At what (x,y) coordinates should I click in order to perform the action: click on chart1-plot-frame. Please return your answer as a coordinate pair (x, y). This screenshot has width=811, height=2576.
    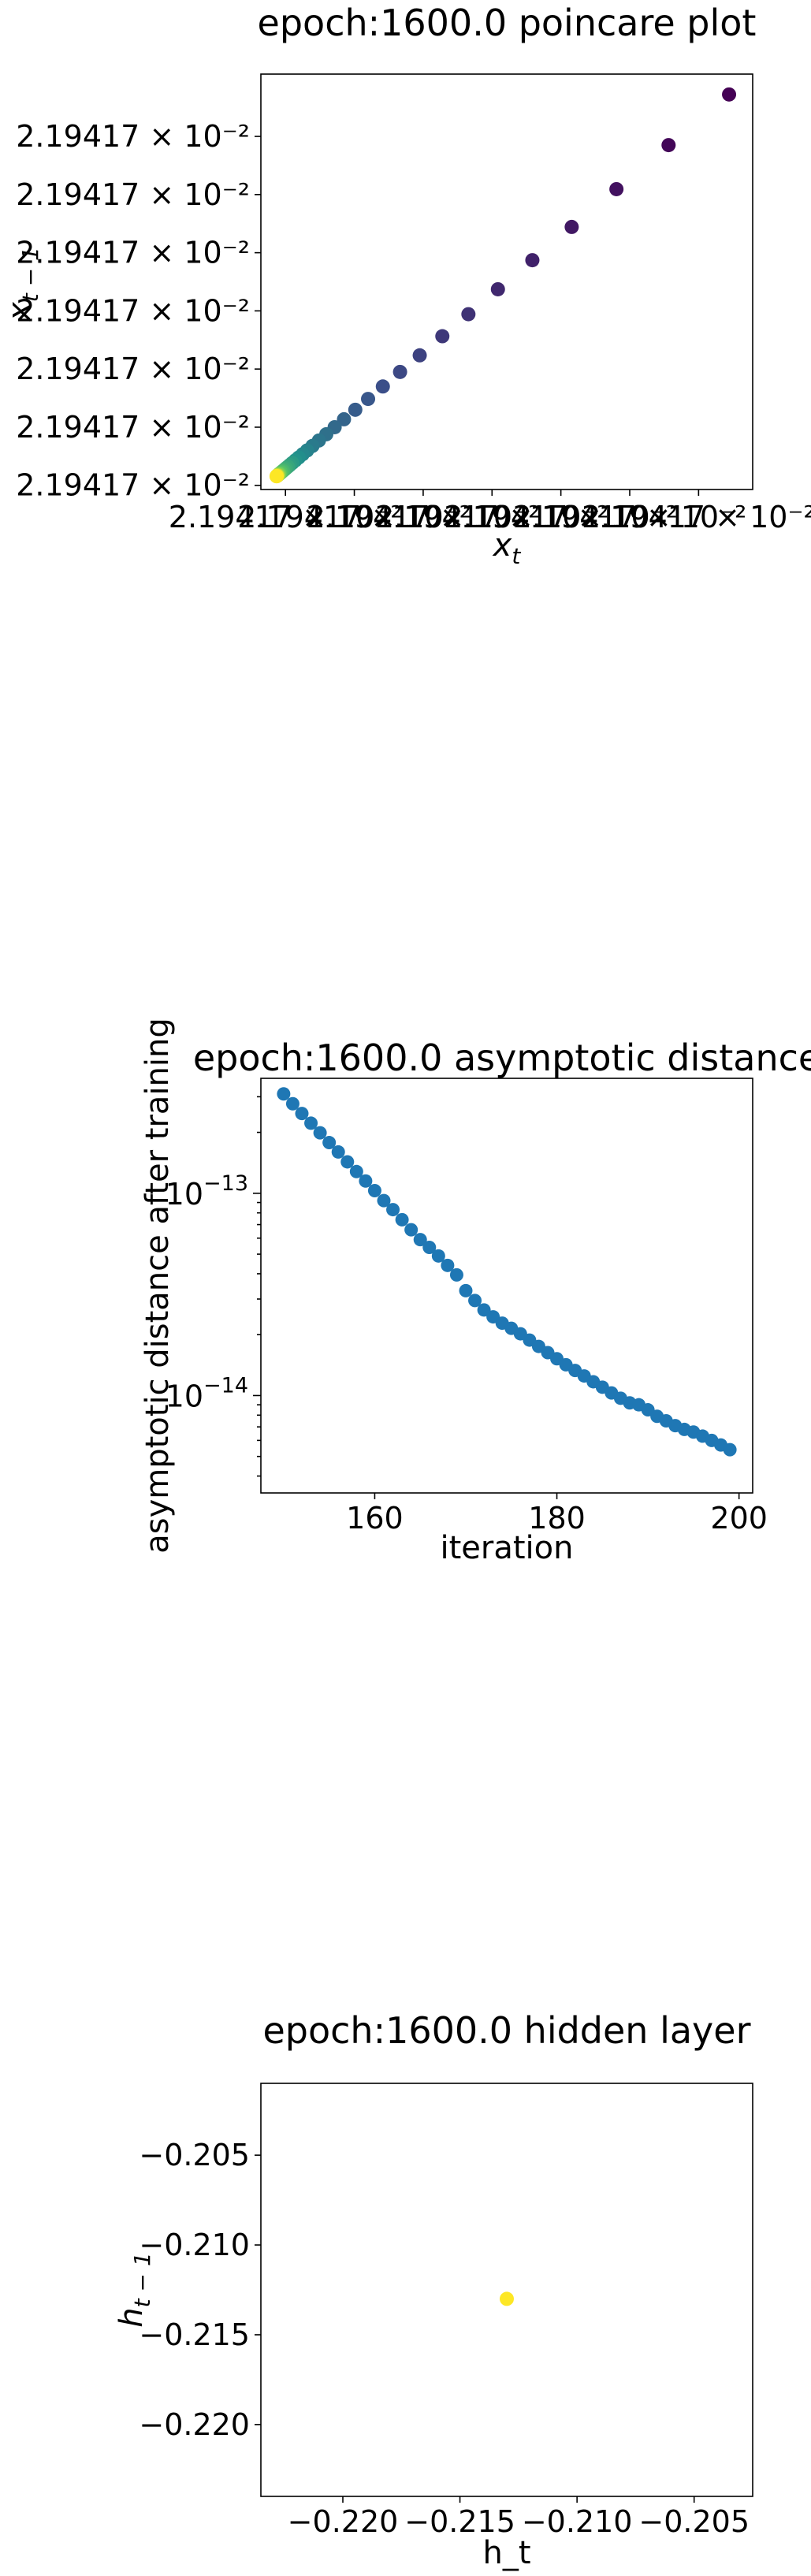
    Looking at the image, I should click on (506, 281).